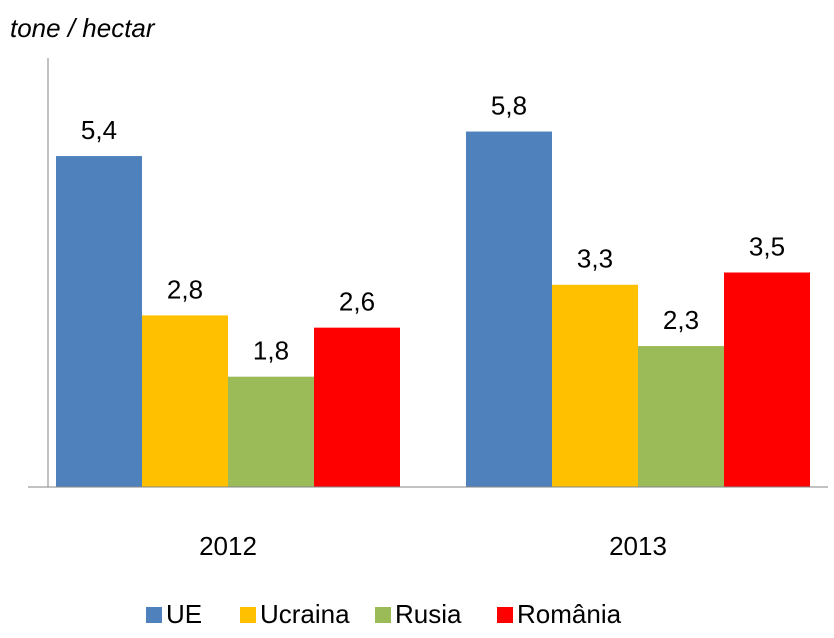 The width and height of the screenshot is (834, 638). What do you see at coordinates (228, 546) in the screenshot?
I see `x-tick-label: 2012` at bounding box center [228, 546].